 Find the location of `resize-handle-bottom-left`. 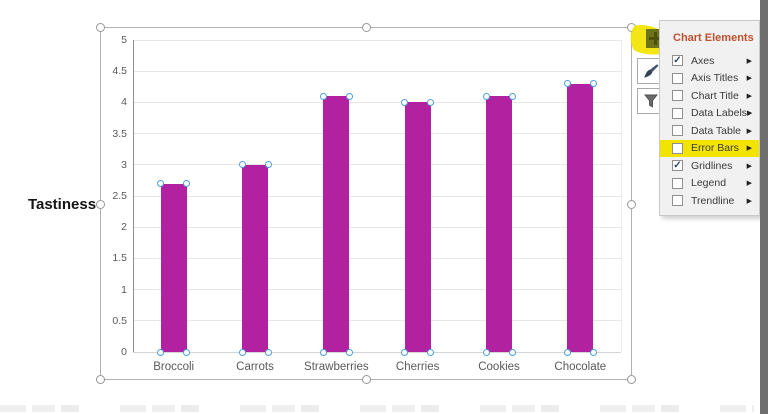

resize-handle-bottom-left is located at coordinates (100, 379).